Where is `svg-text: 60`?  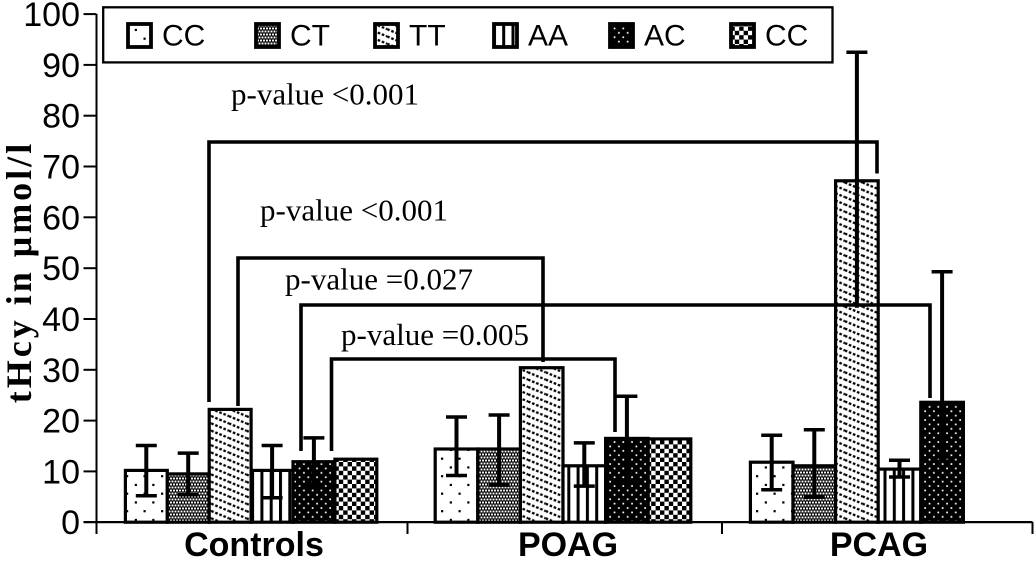 svg-text: 60 is located at coordinates (61, 218).